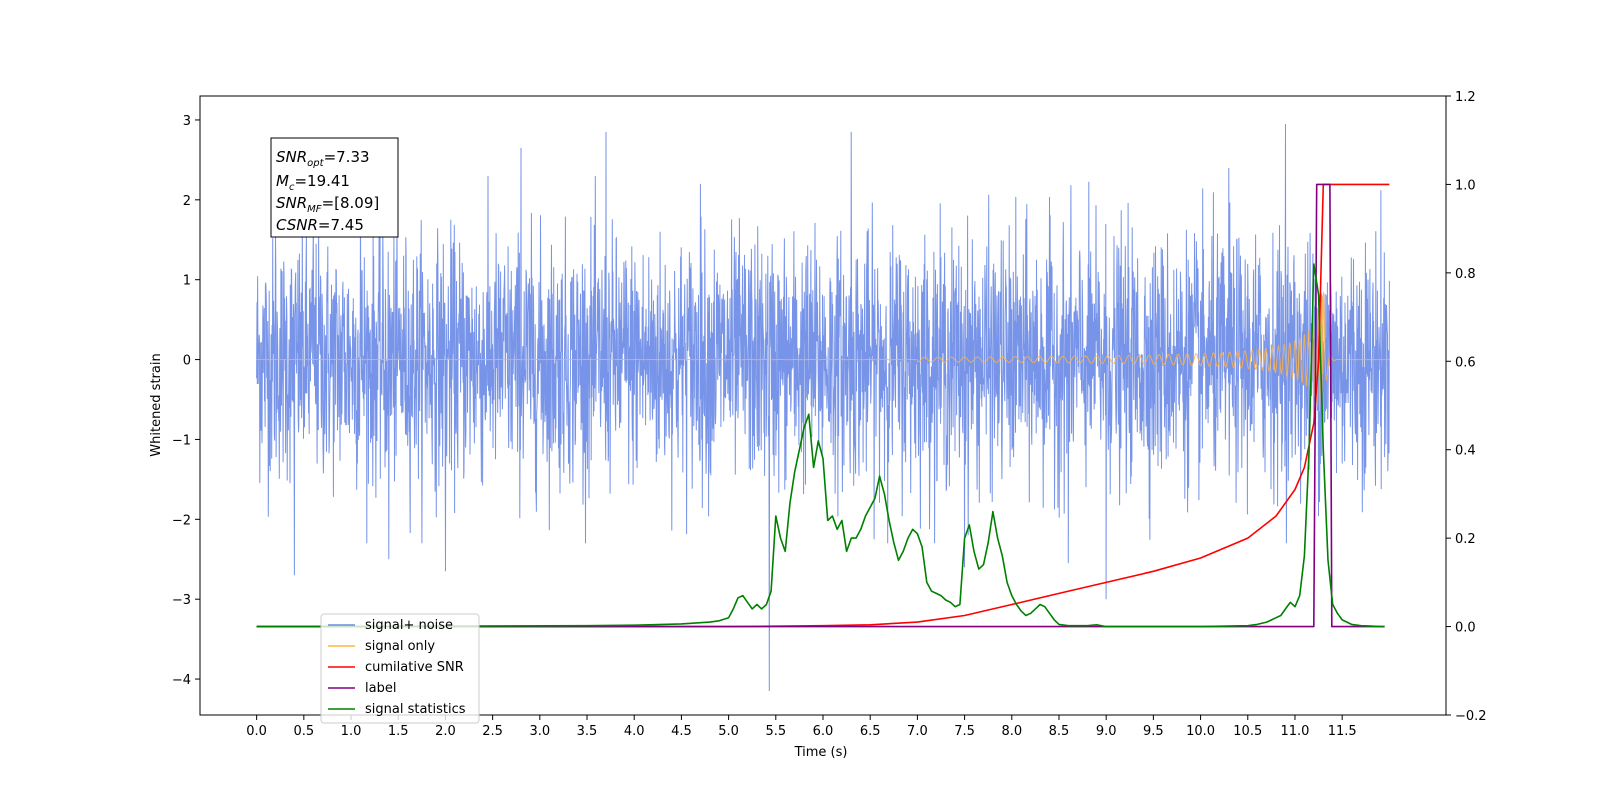  Describe the element at coordinates (1465, 97) in the screenshot. I see `y-right-tick-label: 1.2` at that location.